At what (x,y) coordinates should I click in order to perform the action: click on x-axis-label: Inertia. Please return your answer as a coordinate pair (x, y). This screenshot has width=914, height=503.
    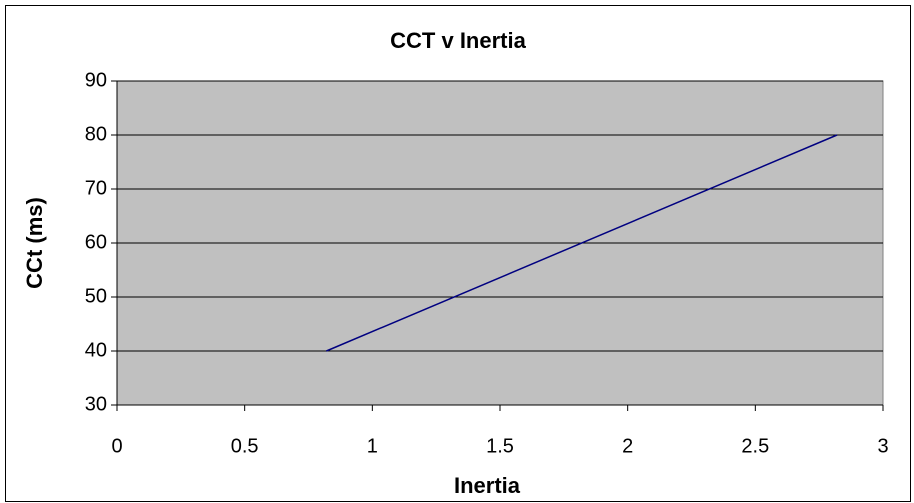
    Looking at the image, I should click on (487, 485).